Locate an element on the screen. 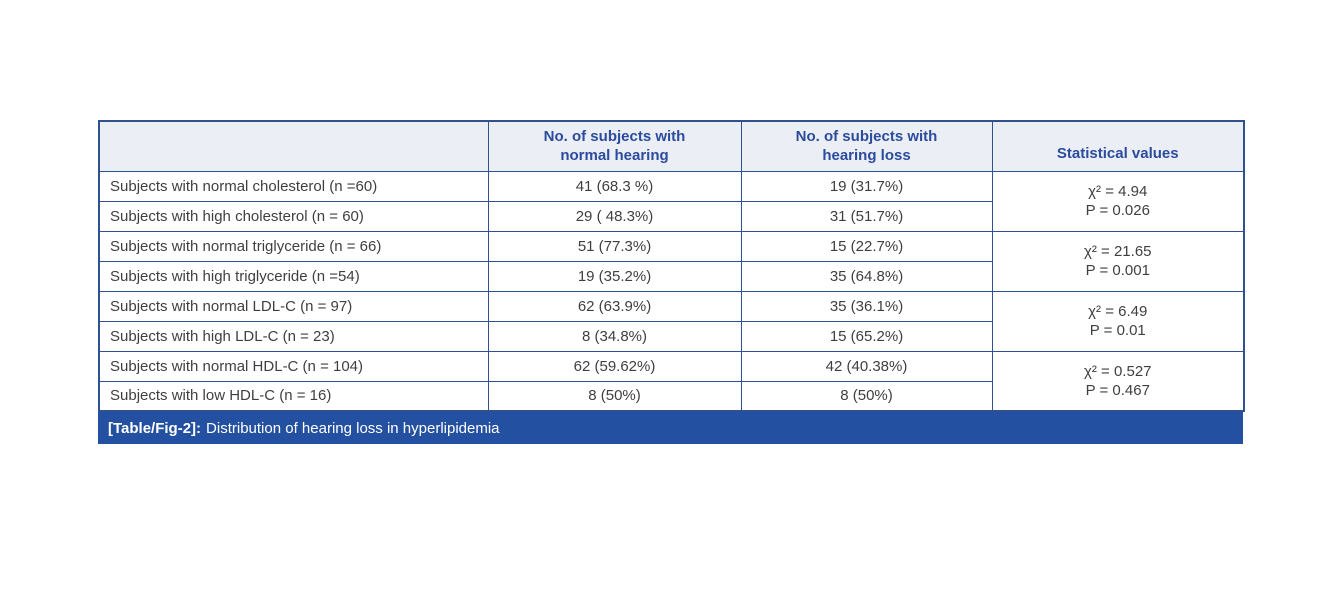 Image resolution: width=1341 pixels, height=605 pixels. normal-hearing-cell: 8 (50%) is located at coordinates (614, 396).